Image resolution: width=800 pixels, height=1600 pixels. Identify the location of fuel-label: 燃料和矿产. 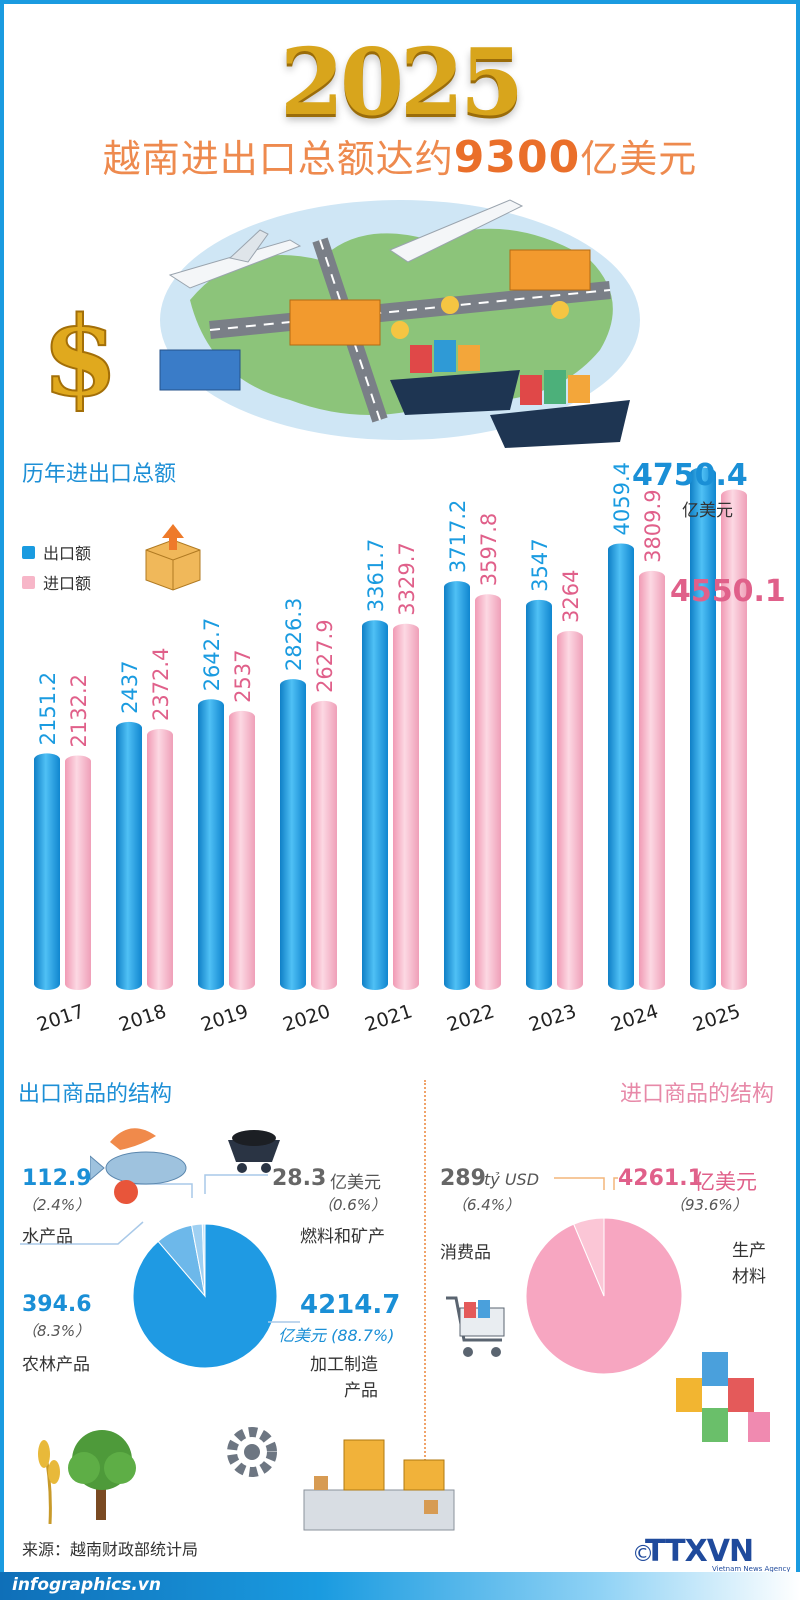
(342, 1237).